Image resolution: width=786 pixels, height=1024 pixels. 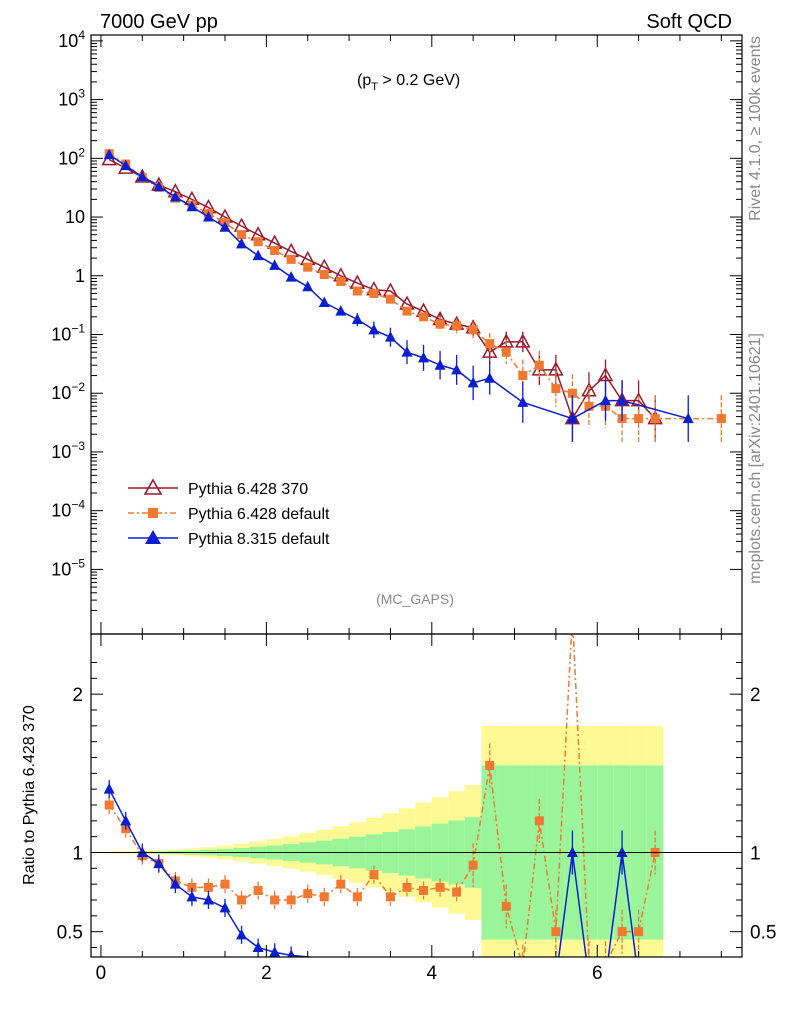 What do you see at coordinates (153, 513) in the screenshot?
I see `legend-marker-square` at bounding box center [153, 513].